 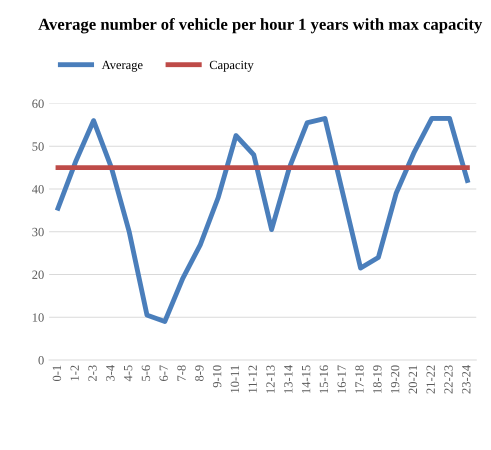 I want to click on legend-label: Average, so click(x=122, y=66).